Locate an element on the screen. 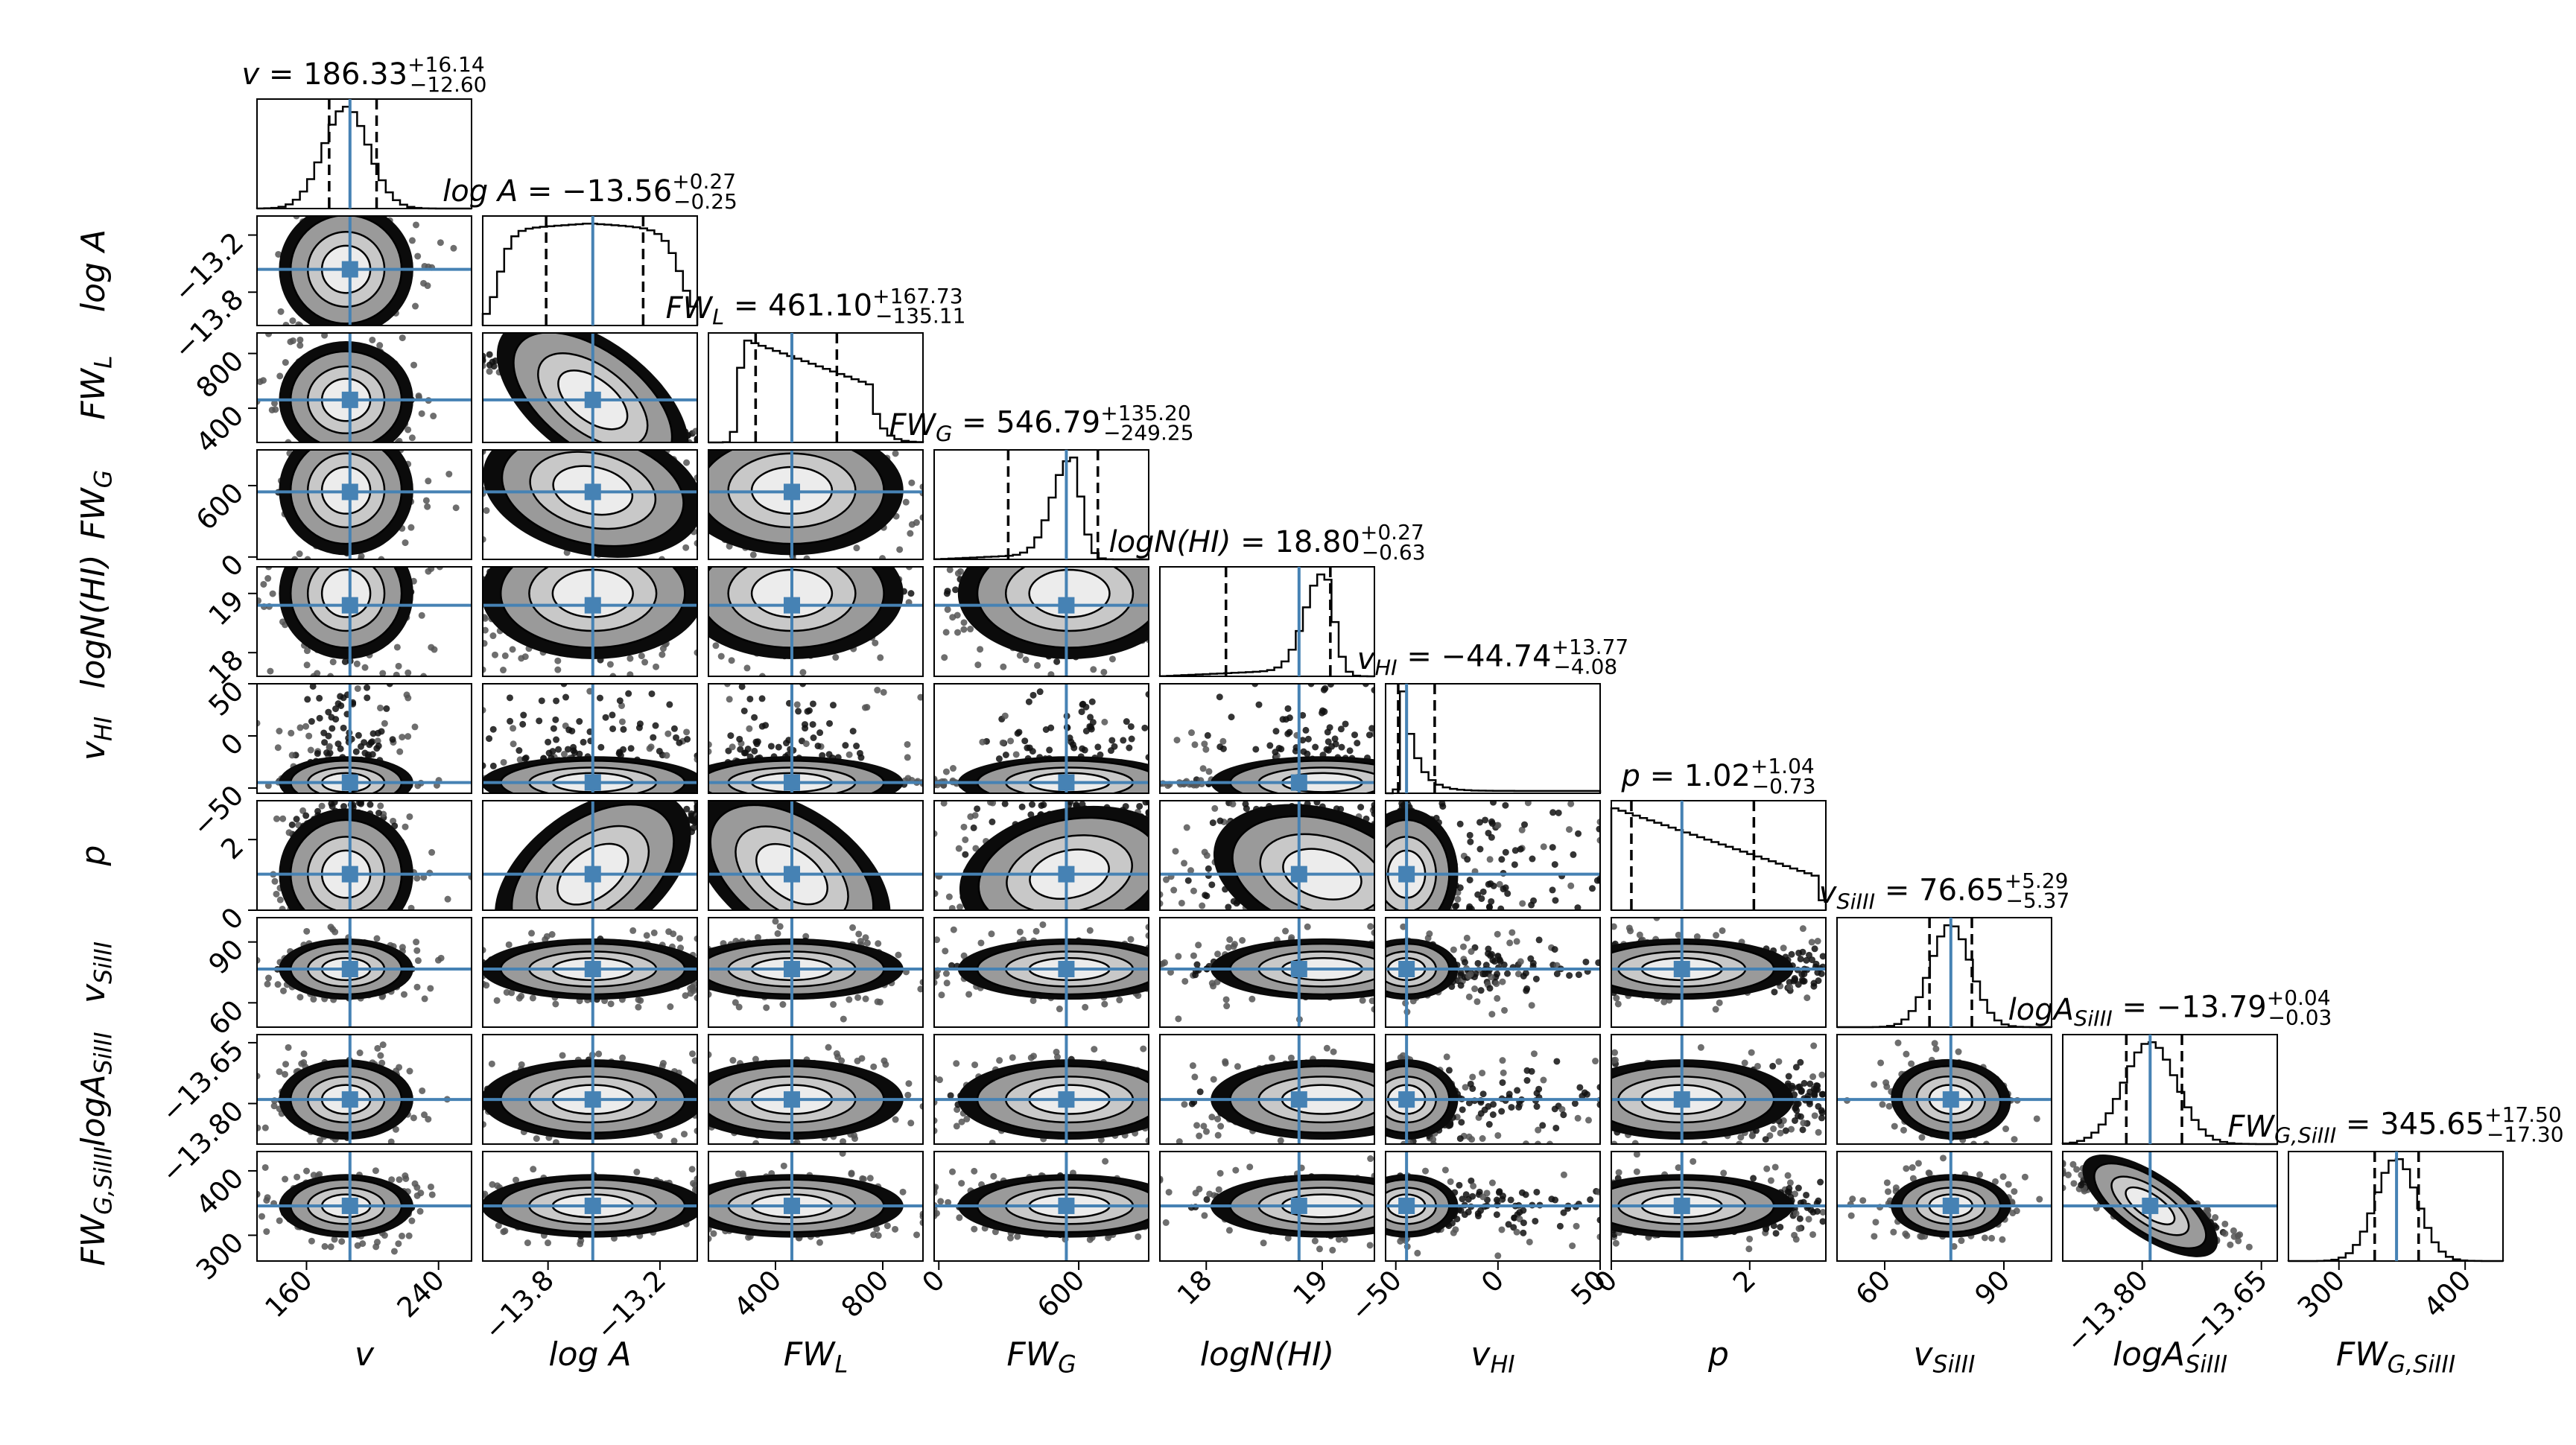  hist-panel-logNHI: logN(HI) = 18.80+0.27−0.63 is located at coordinates (1266, 598).